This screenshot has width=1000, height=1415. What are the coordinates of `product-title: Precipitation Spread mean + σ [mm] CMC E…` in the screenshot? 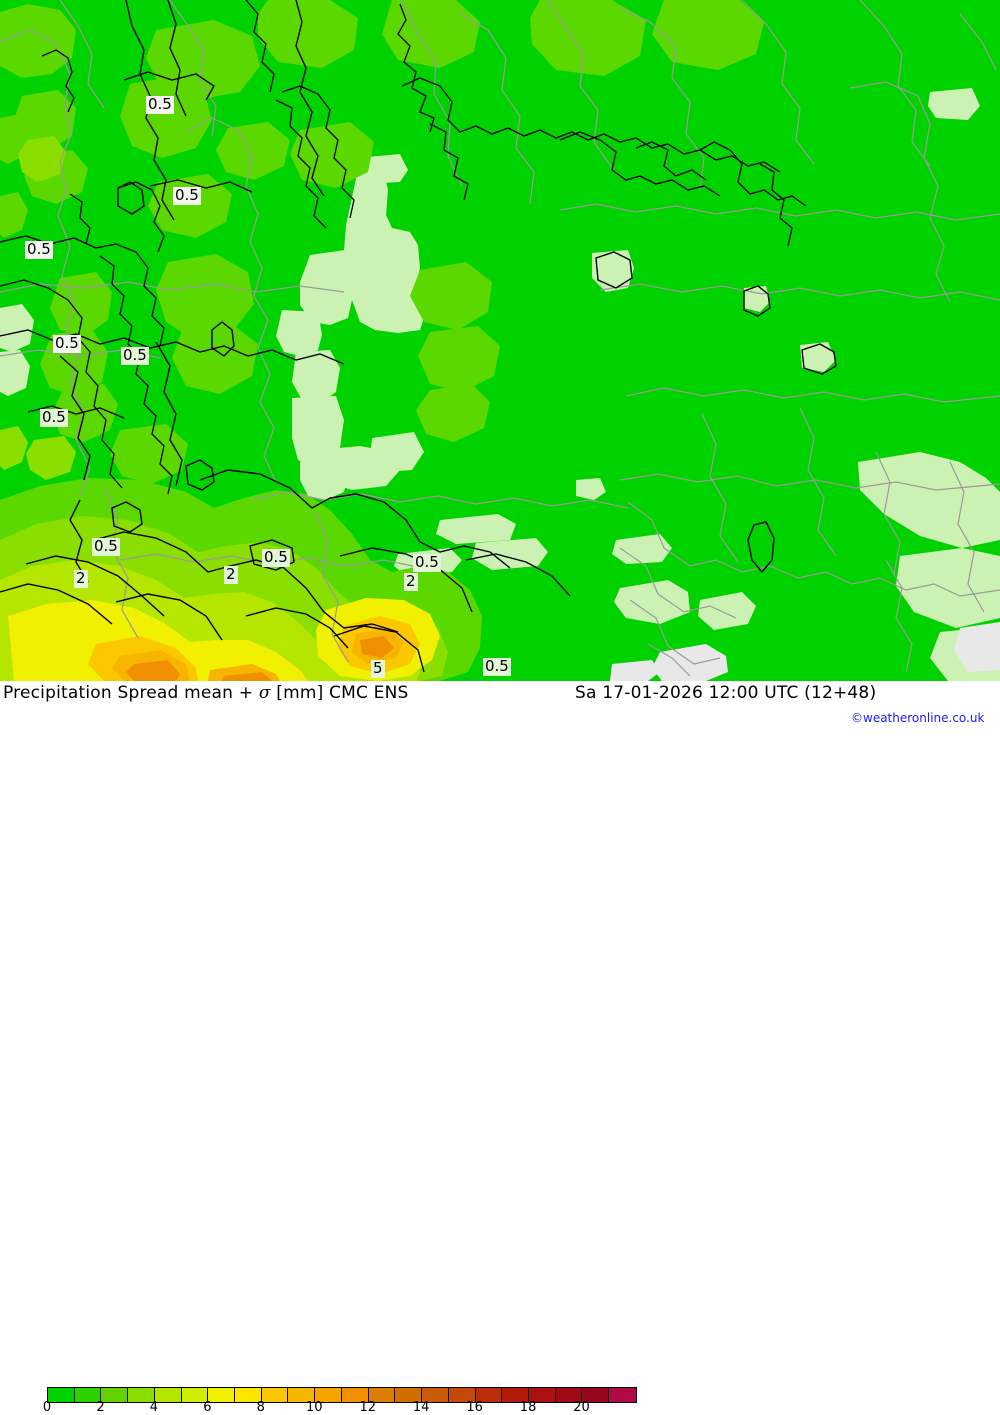 It's located at (206, 693).